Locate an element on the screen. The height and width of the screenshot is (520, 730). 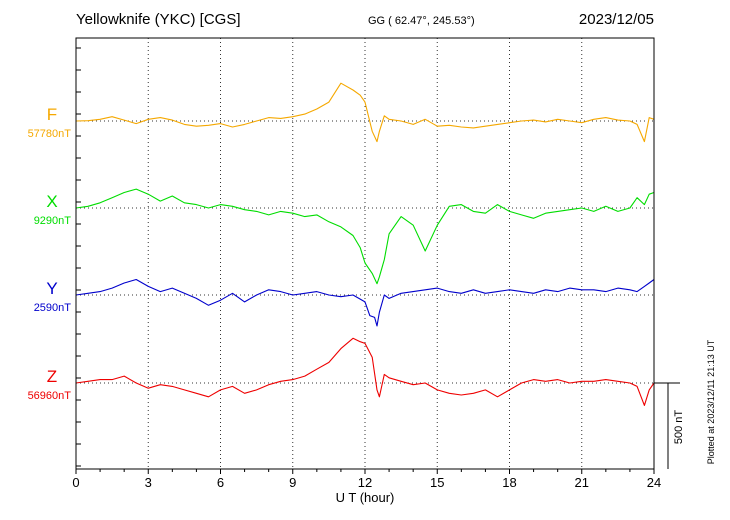
x-tick-label: 21 is located at coordinates (582, 482).